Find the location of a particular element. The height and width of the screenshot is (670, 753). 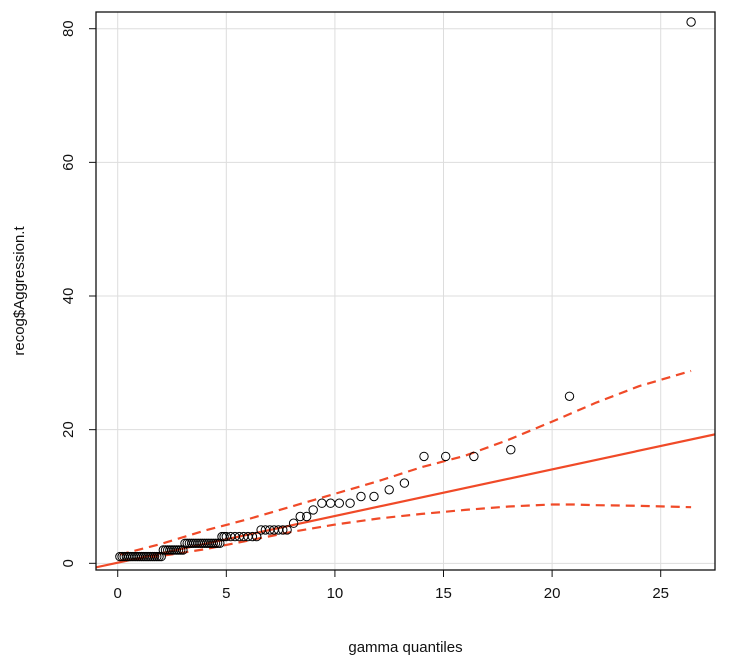

y-axis-title: recog$Aggression.t is located at coordinates (19, 291).